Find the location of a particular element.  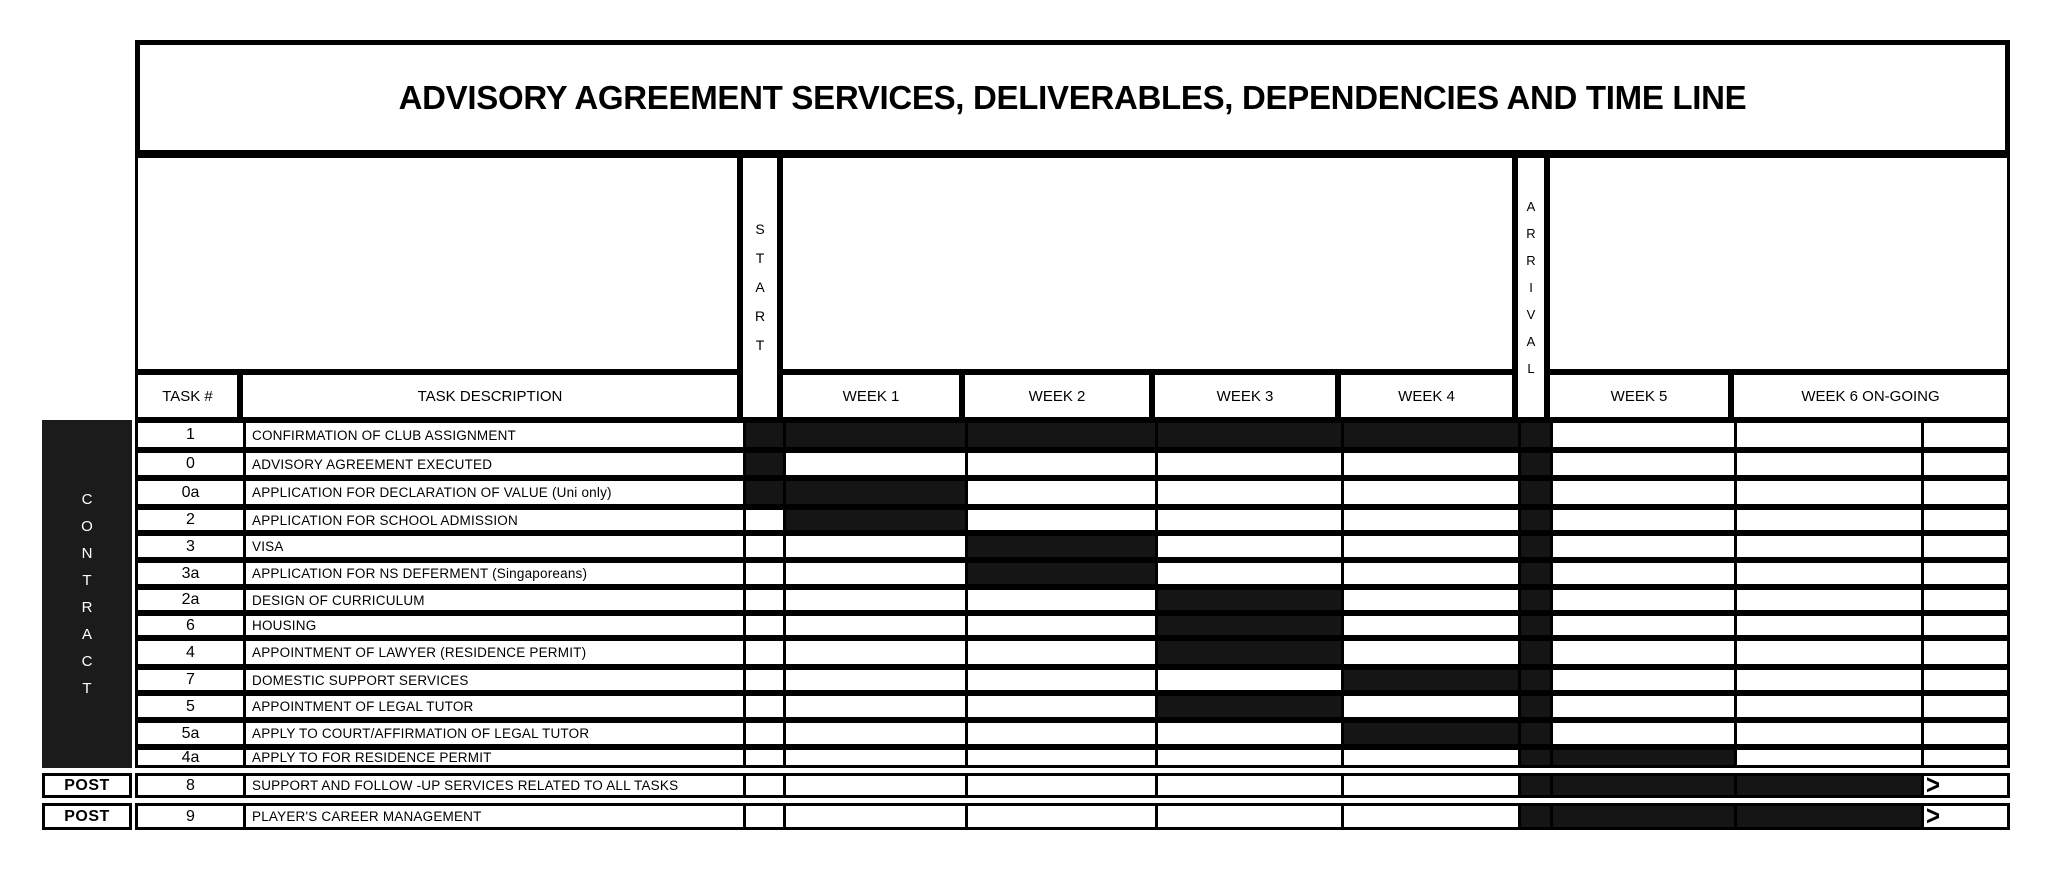

week6-header: WEEK 6 ON-GOING is located at coordinates (1870, 396).